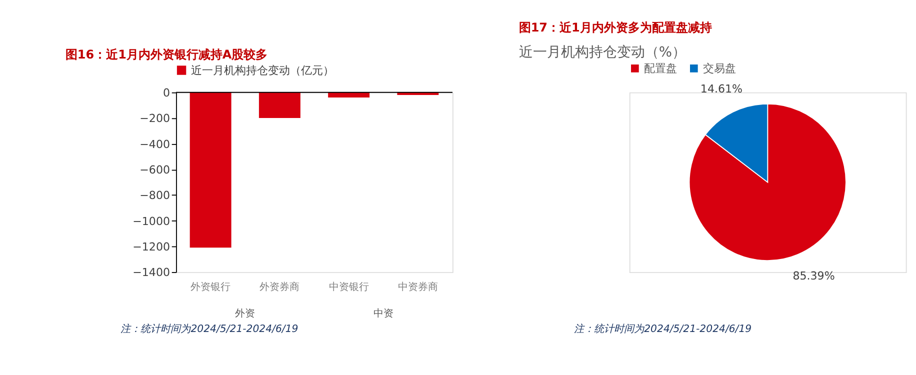 This screenshot has height=375, width=916. Describe the element at coordinates (155, 119) in the screenshot. I see `y-tick-label: −200` at that location.